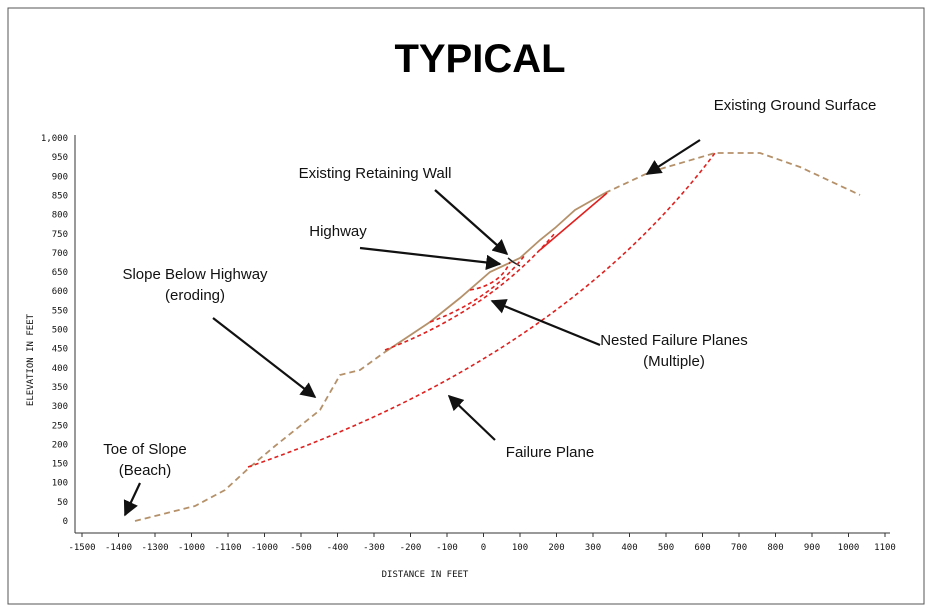 The height and width of the screenshot is (611, 932). I want to click on y-tick-label: 850, so click(60, 196).